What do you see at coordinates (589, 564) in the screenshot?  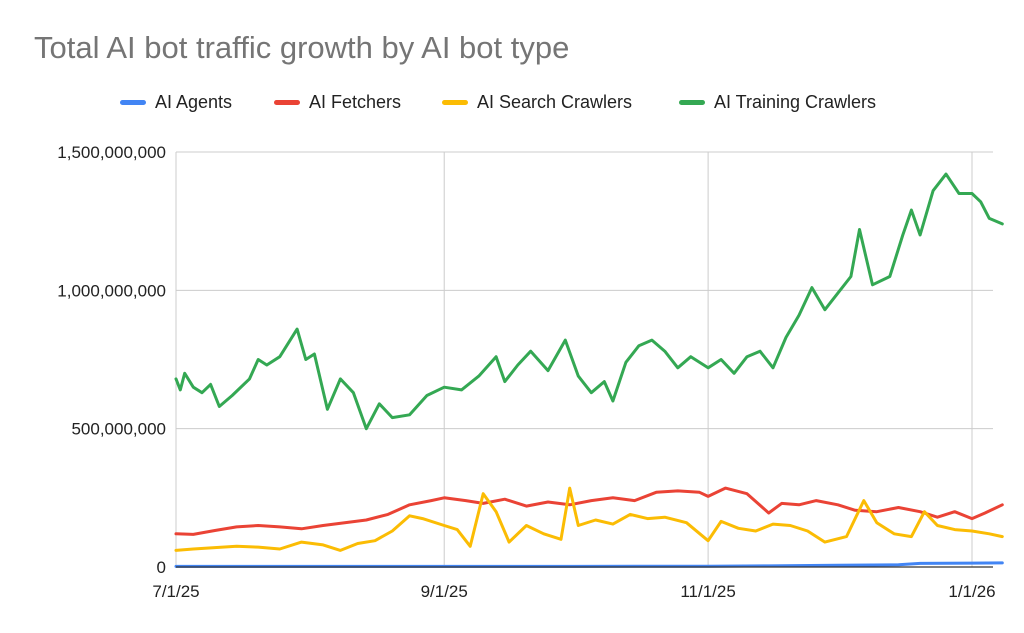 I see `series-line-ai-agents` at bounding box center [589, 564].